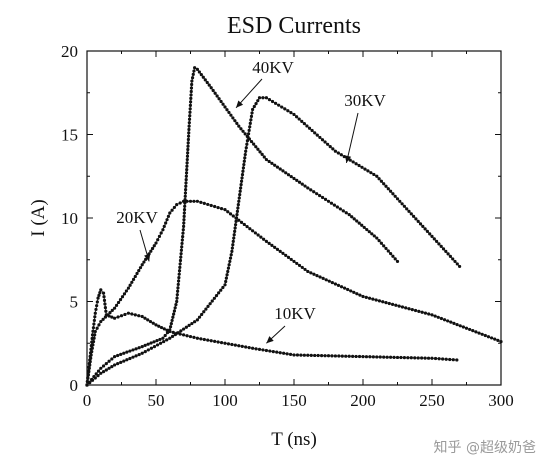 This screenshot has width=544, height=468. Describe the element at coordinates (74, 385) in the screenshot. I see `y-tick-label: 0` at that location.